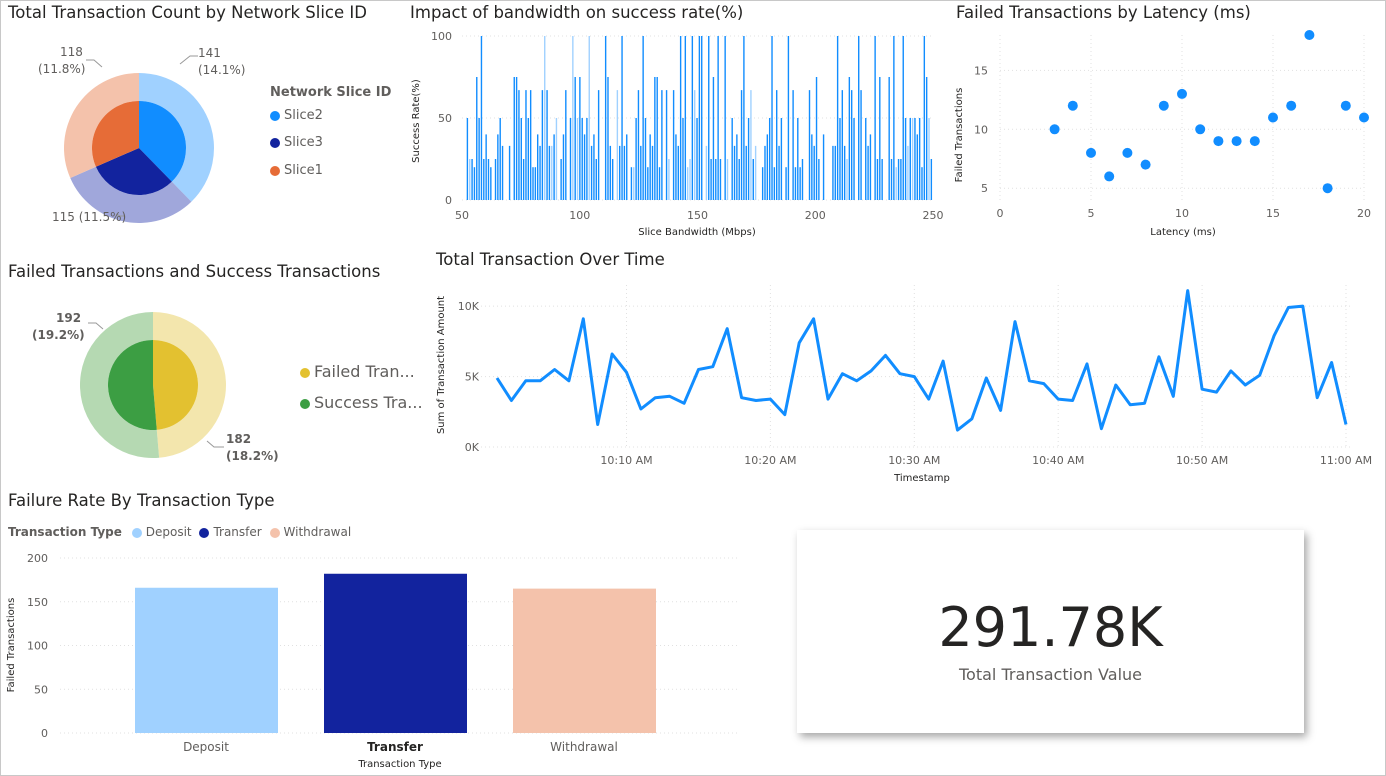  I want to click on slice-donut-outer-slice2, so click(177, 137).